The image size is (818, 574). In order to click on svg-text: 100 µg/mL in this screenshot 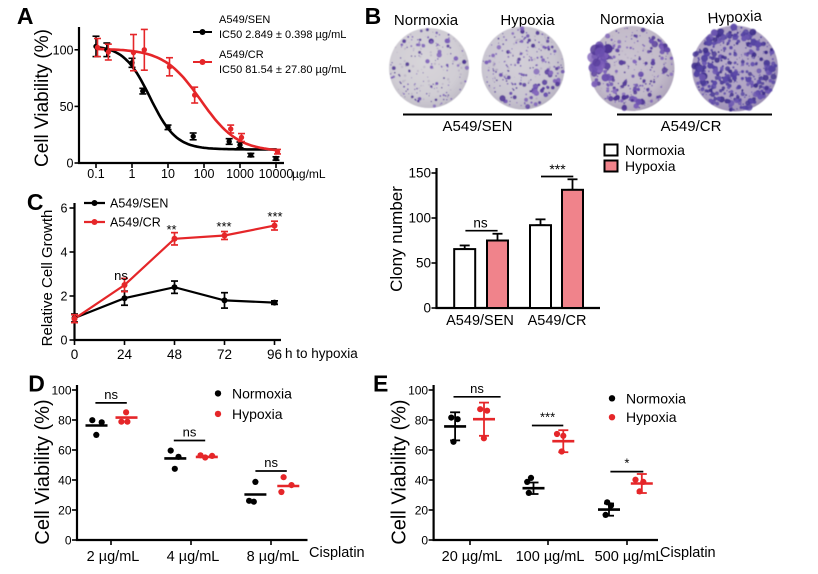, I will do `click(550, 557)`.